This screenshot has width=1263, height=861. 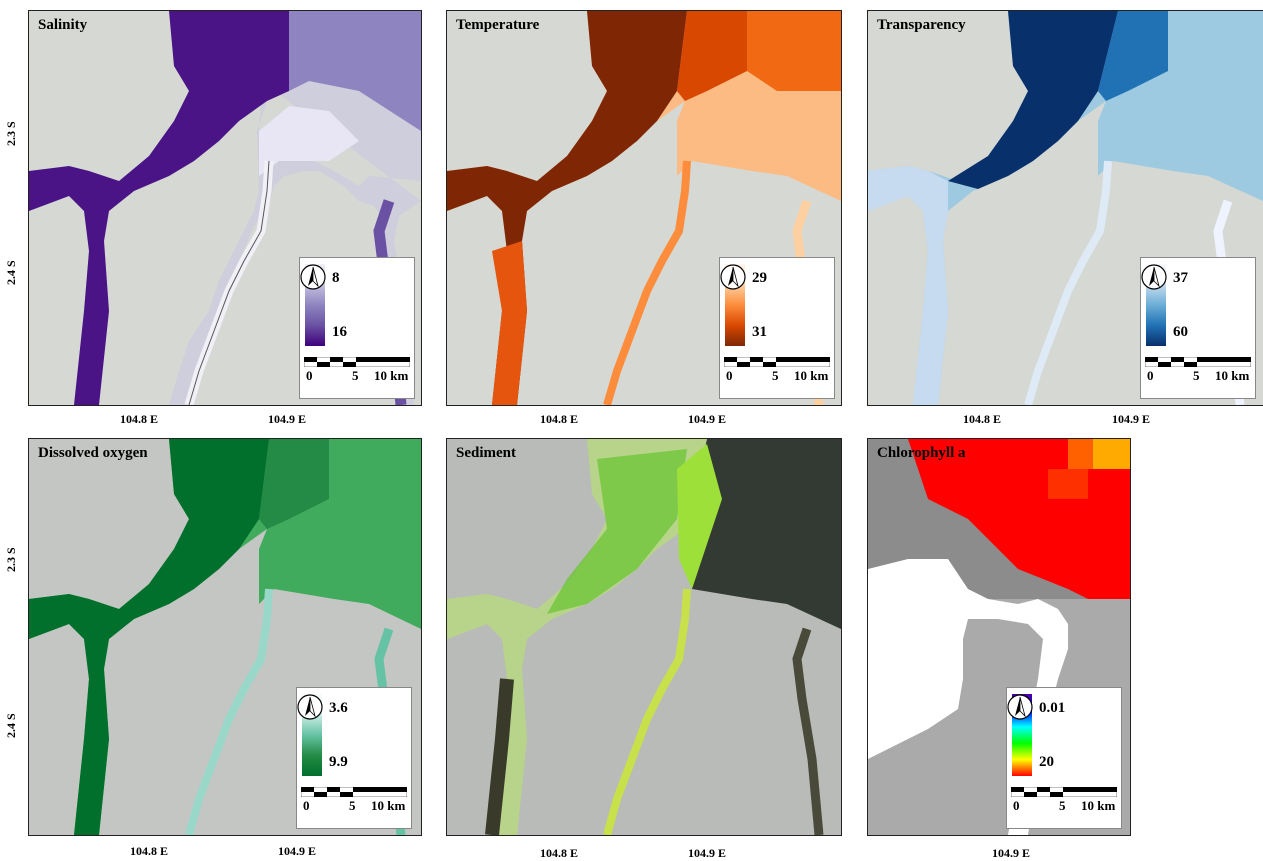 I want to click on chlorophyll-a-map-panel: Chlorophyll a 0.01 20 0 5 10 km, so click(x=999, y=637).